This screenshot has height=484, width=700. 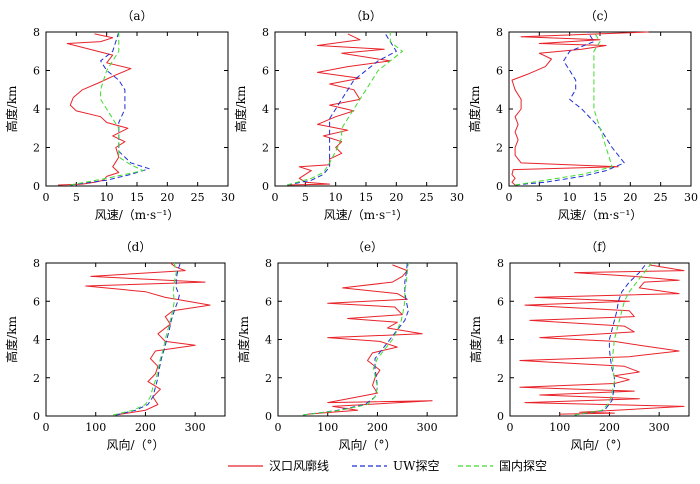 What do you see at coordinates (600, 16) in the screenshot?
I see `panel-title: （c）` at bounding box center [600, 16].